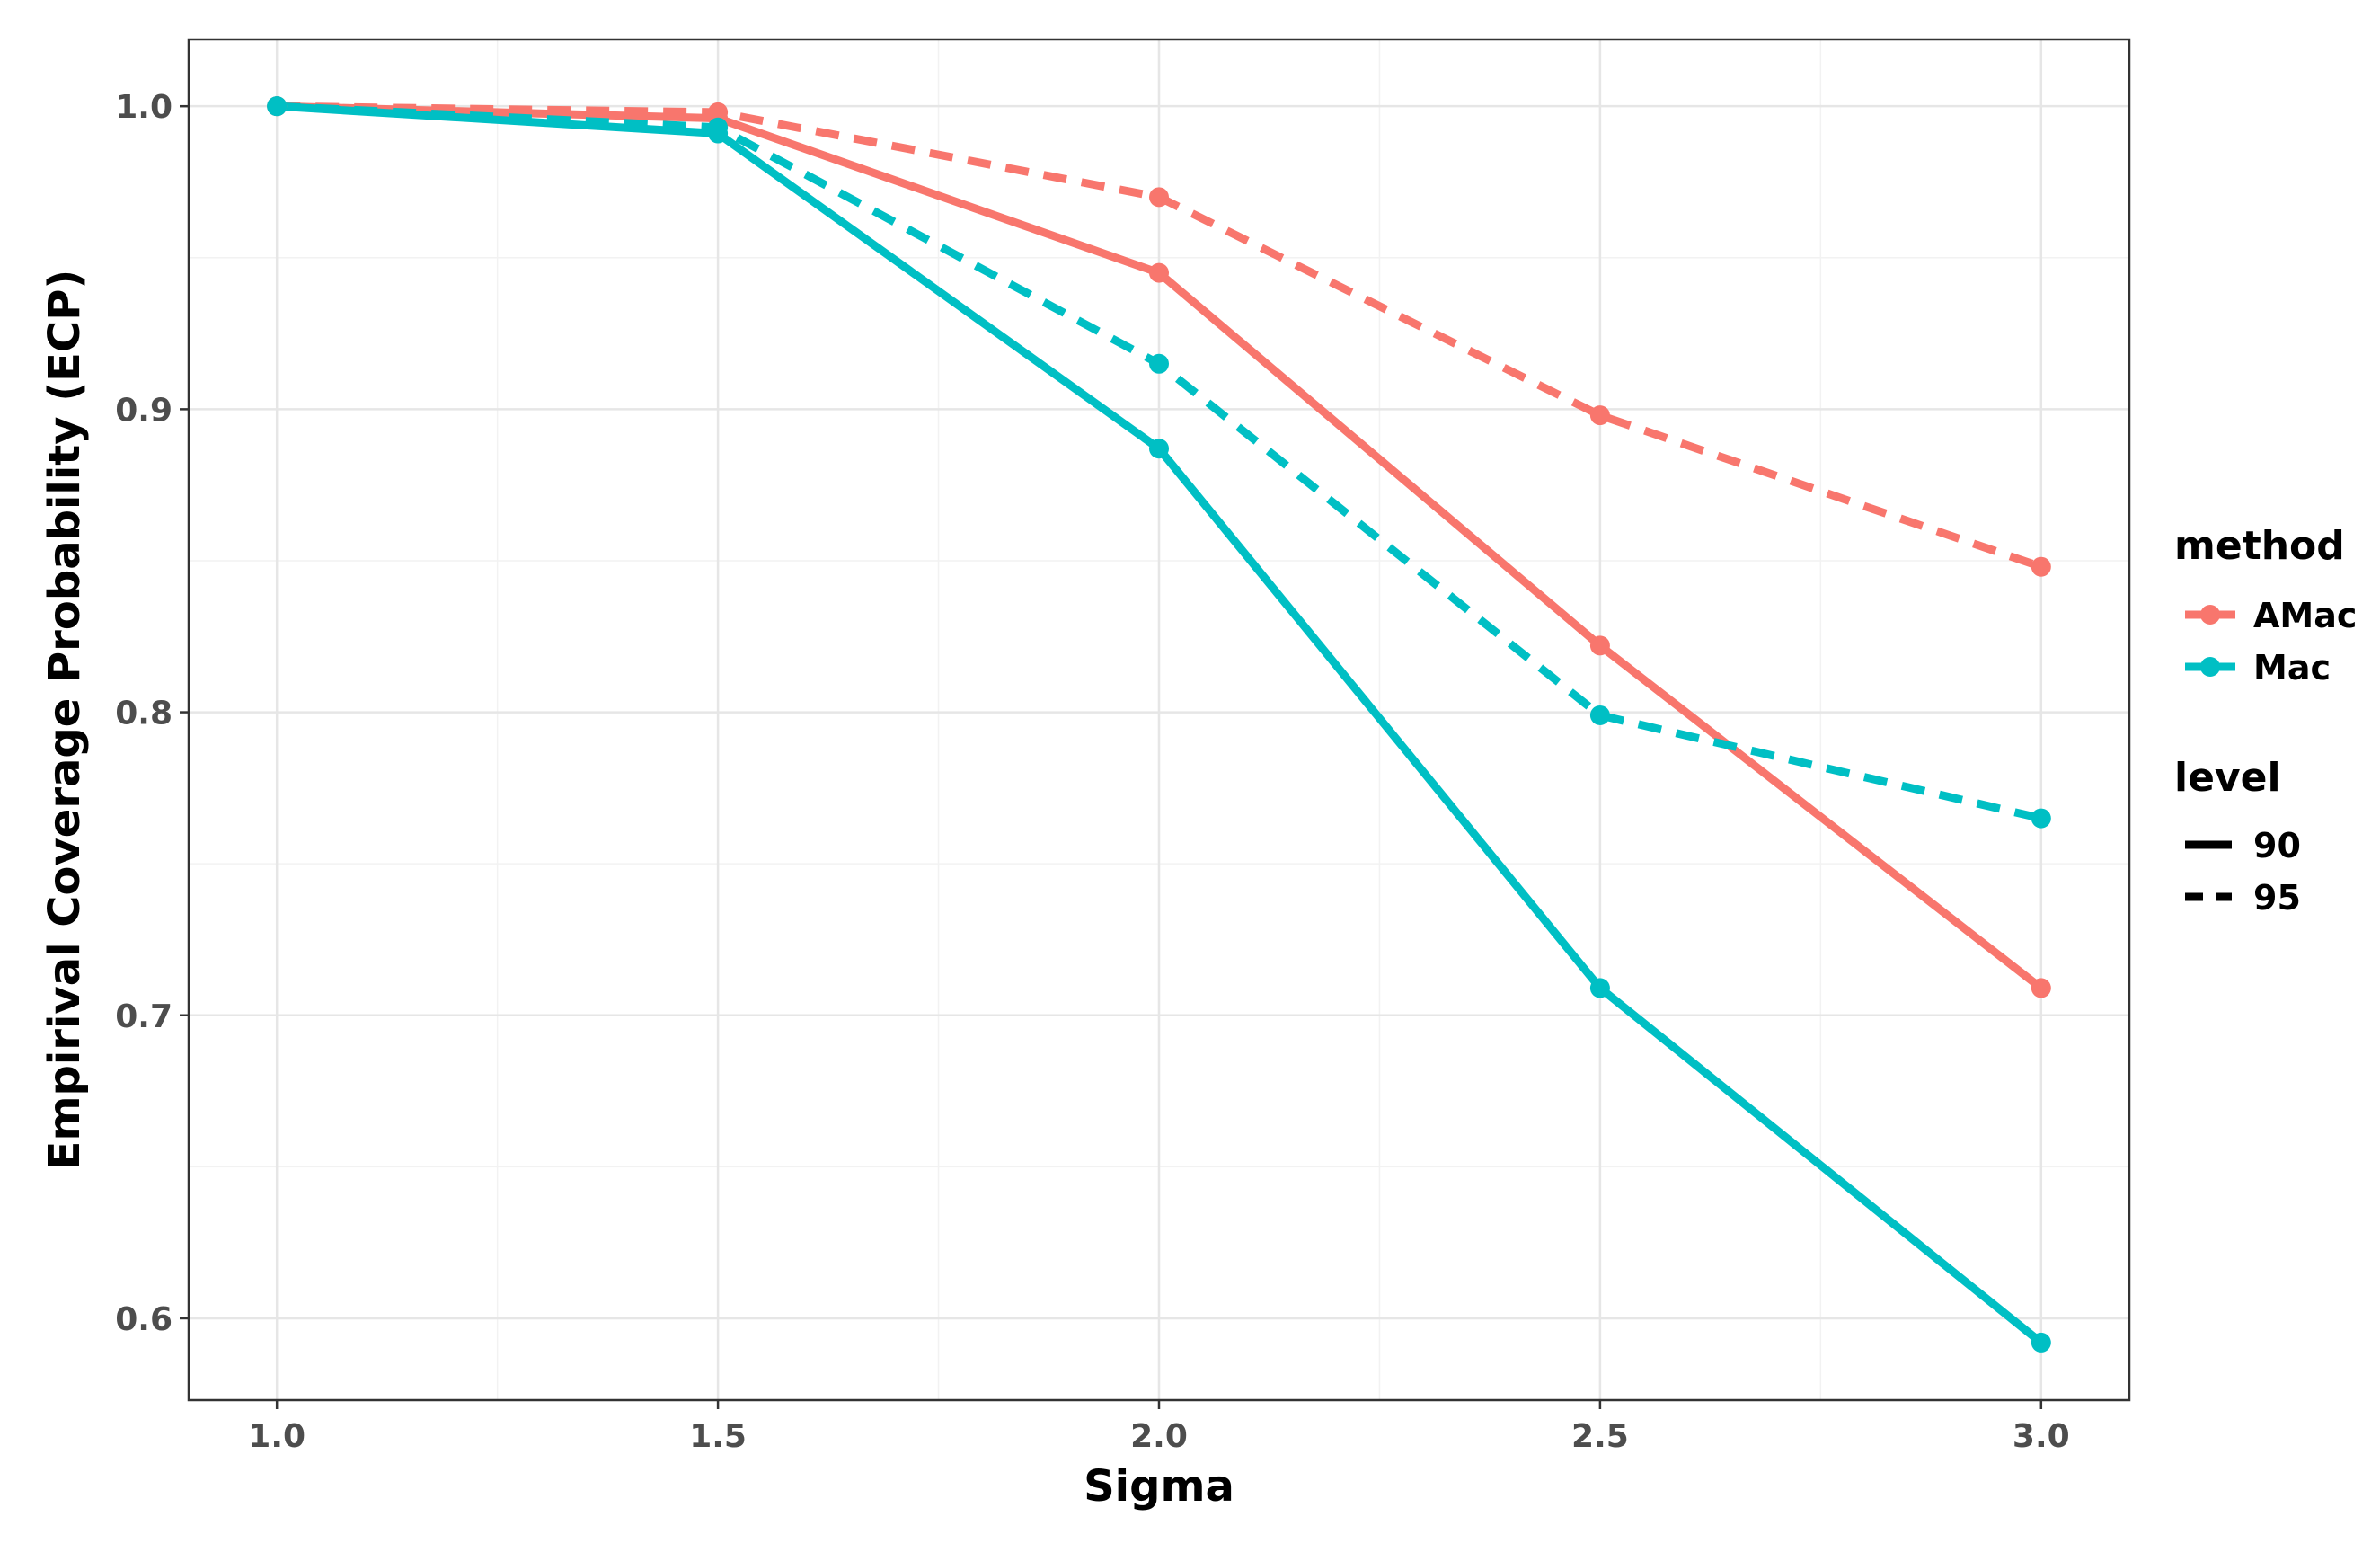 This screenshot has width=2380, height=1561. What do you see at coordinates (144, 107) in the screenshot?
I see `y-tick-label: 1.0` at bounding box center [144, 107].